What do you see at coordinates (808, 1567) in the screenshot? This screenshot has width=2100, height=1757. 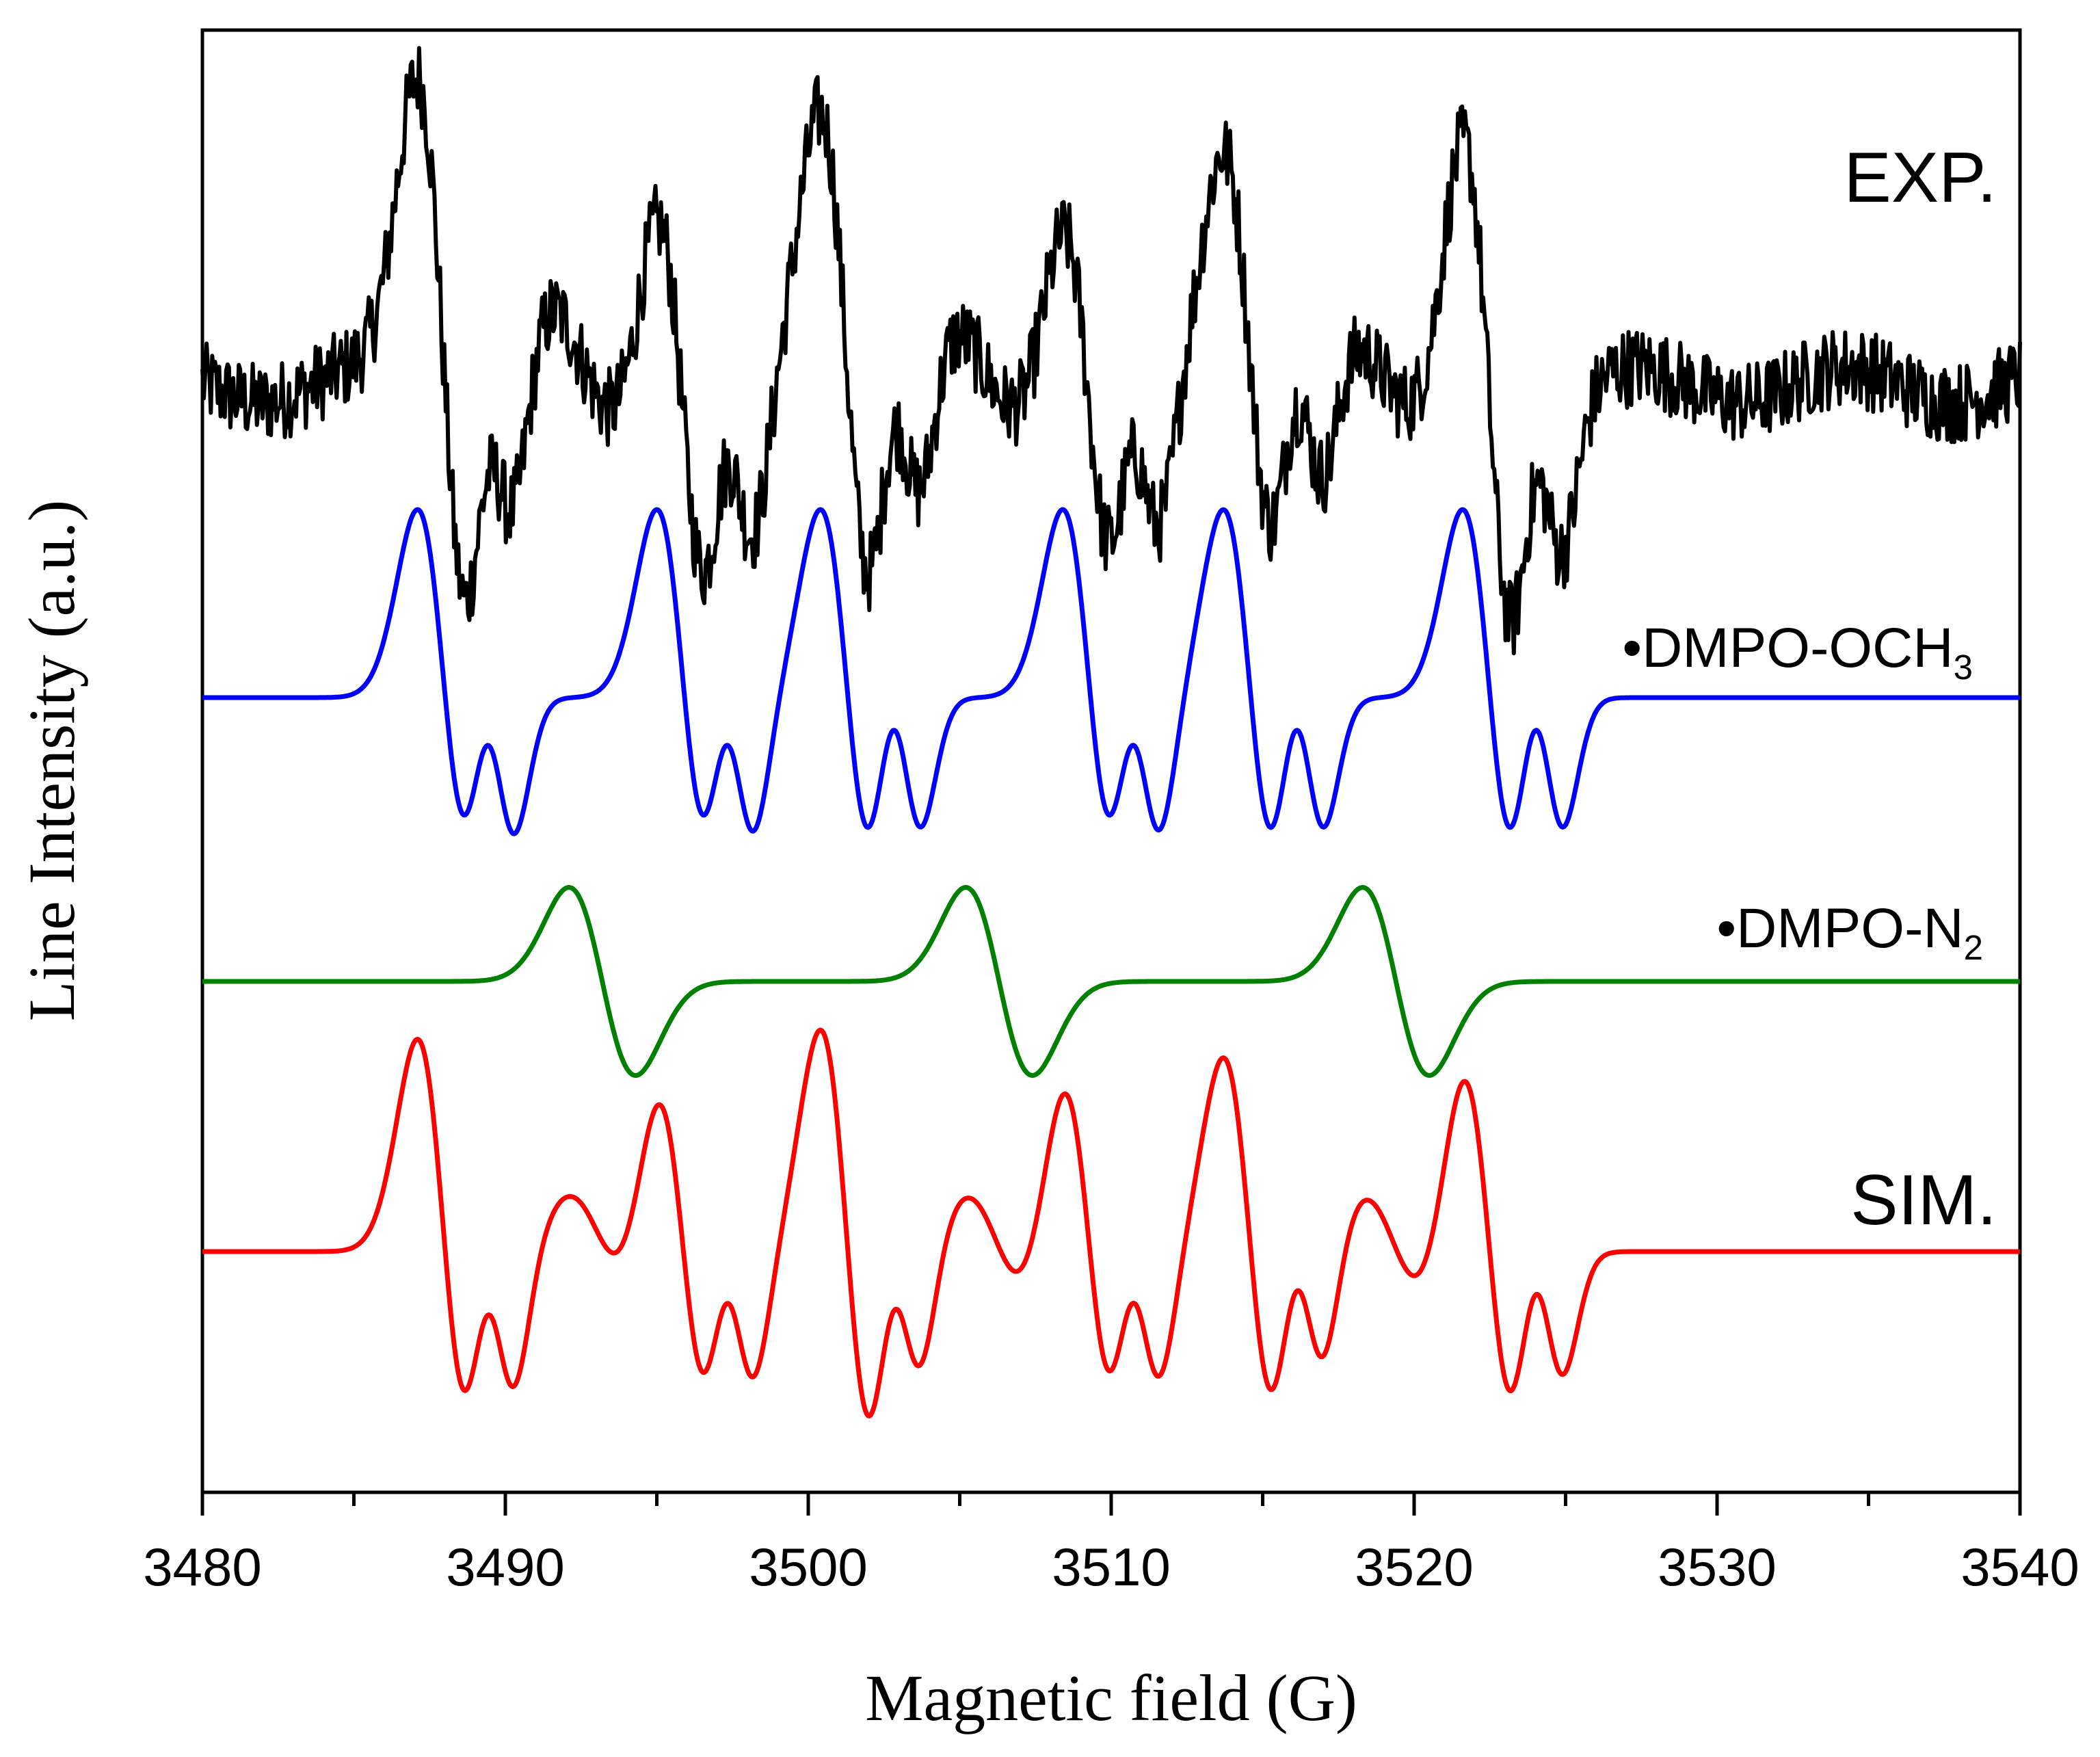 I see `x-tick-label: 3500` at bounding box center [808, 1567].